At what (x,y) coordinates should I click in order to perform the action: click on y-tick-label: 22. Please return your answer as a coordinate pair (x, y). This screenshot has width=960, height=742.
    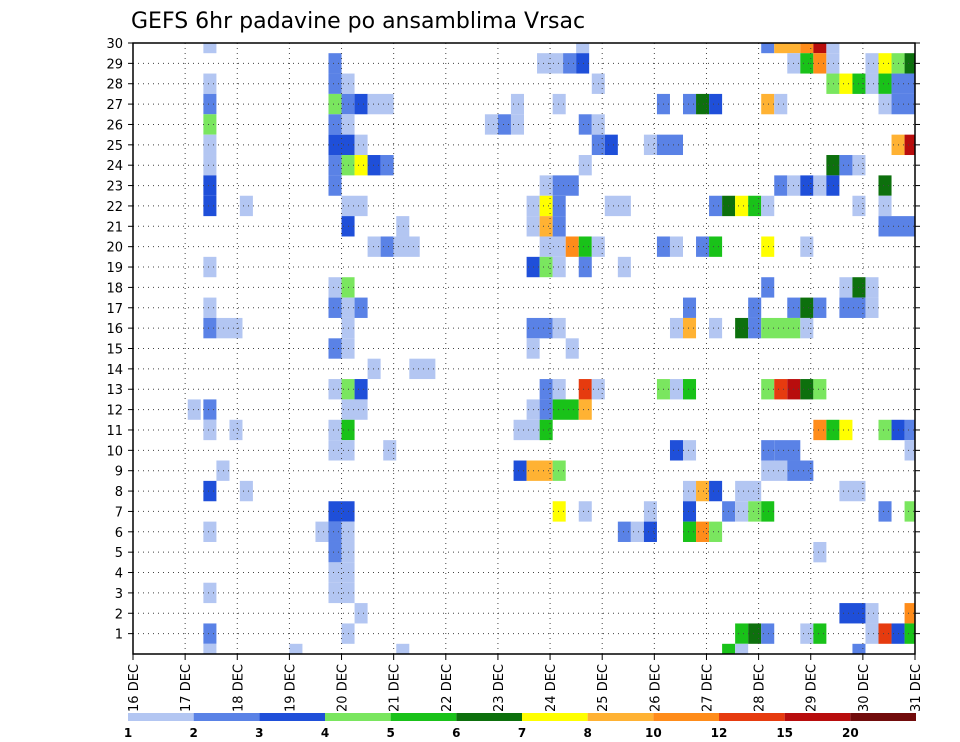
    Looking at the image, I should click on (114, 207).